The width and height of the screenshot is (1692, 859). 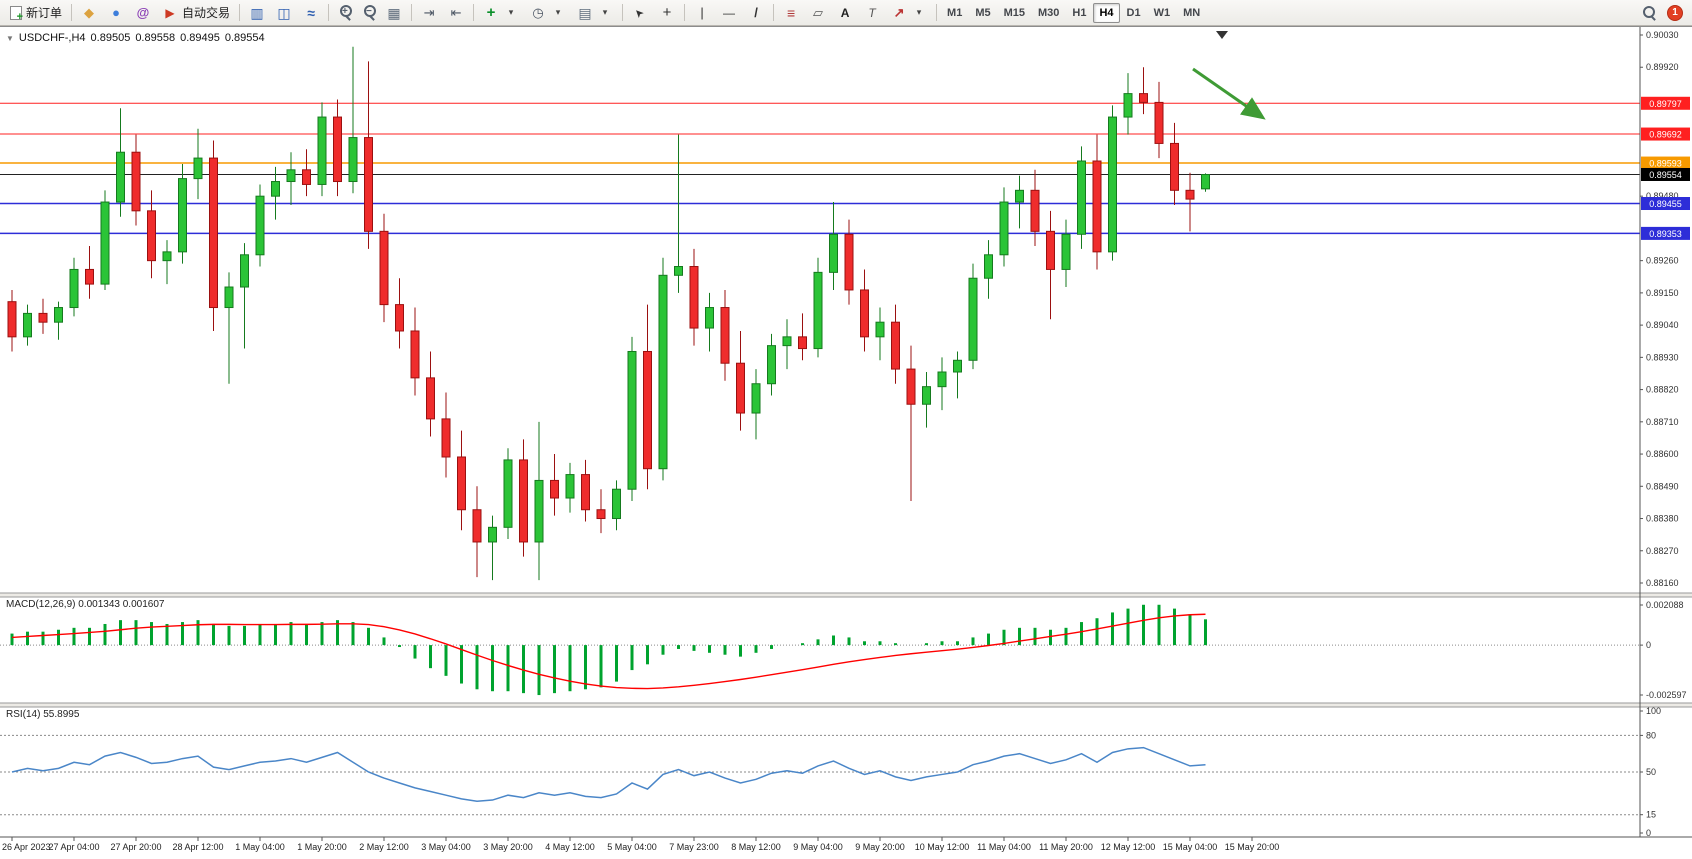 I want to click on metaquotes-id-icon, so click(x=143, y=13).